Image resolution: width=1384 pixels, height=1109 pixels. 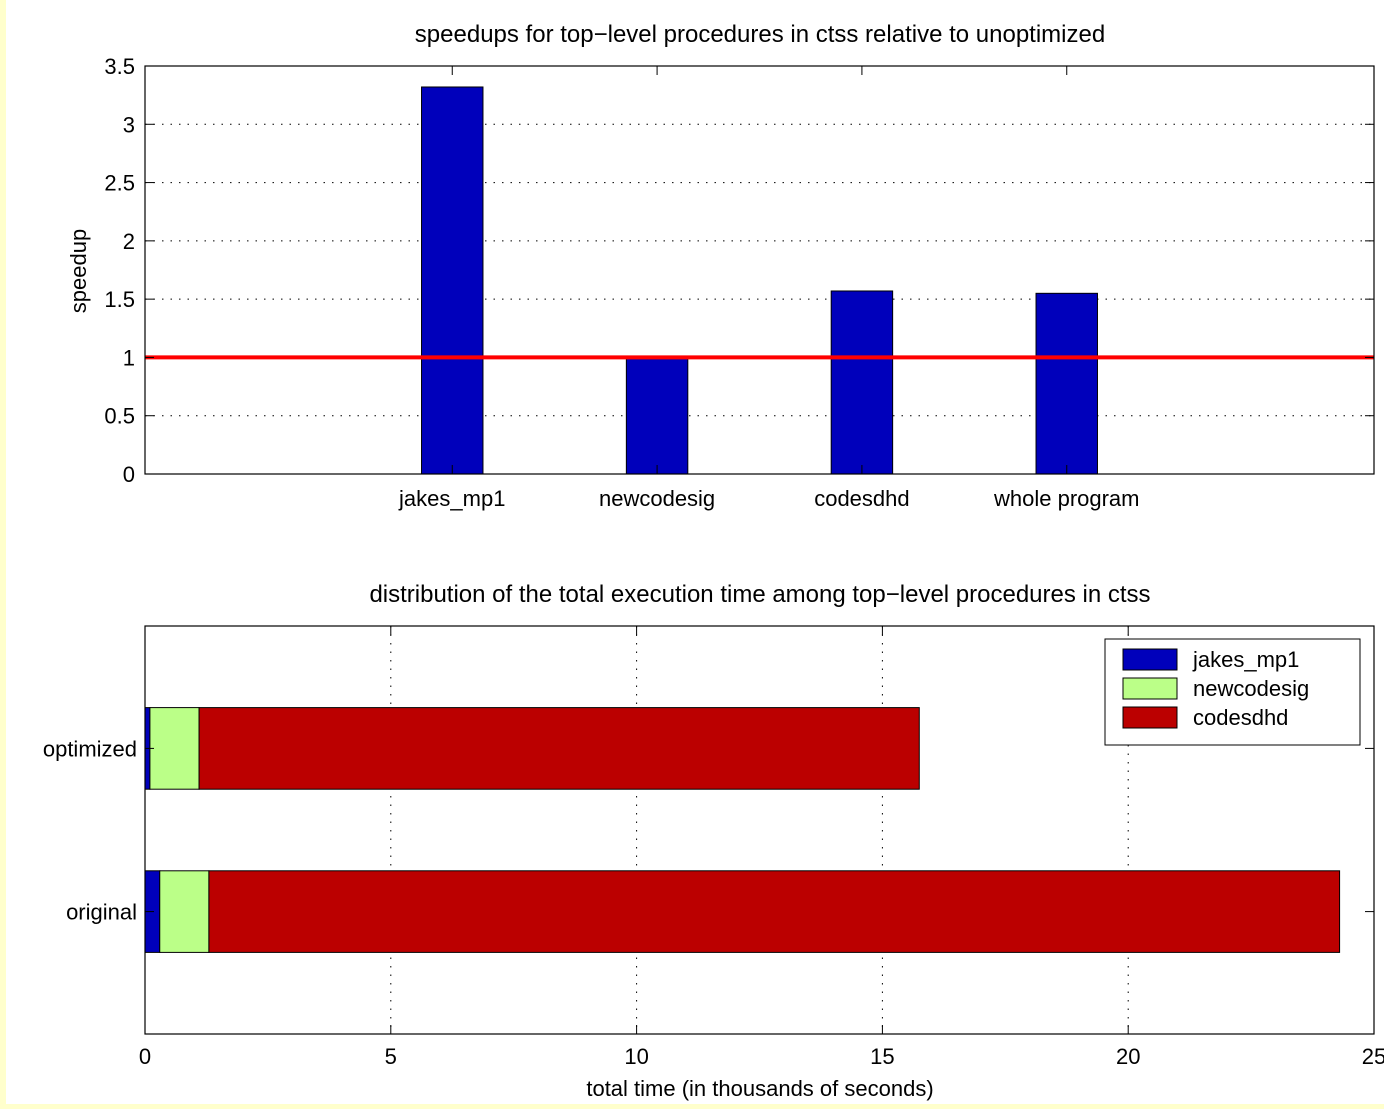 I want to click on bottom-y-tick-label: optimized, so click(x=90, y=748).